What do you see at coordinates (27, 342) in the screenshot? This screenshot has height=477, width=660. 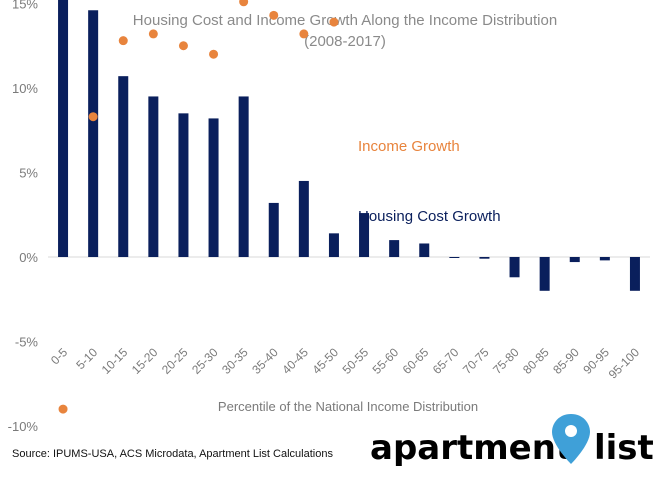 I see `y-tick-label: -5%` at bounding box center [27, 342].